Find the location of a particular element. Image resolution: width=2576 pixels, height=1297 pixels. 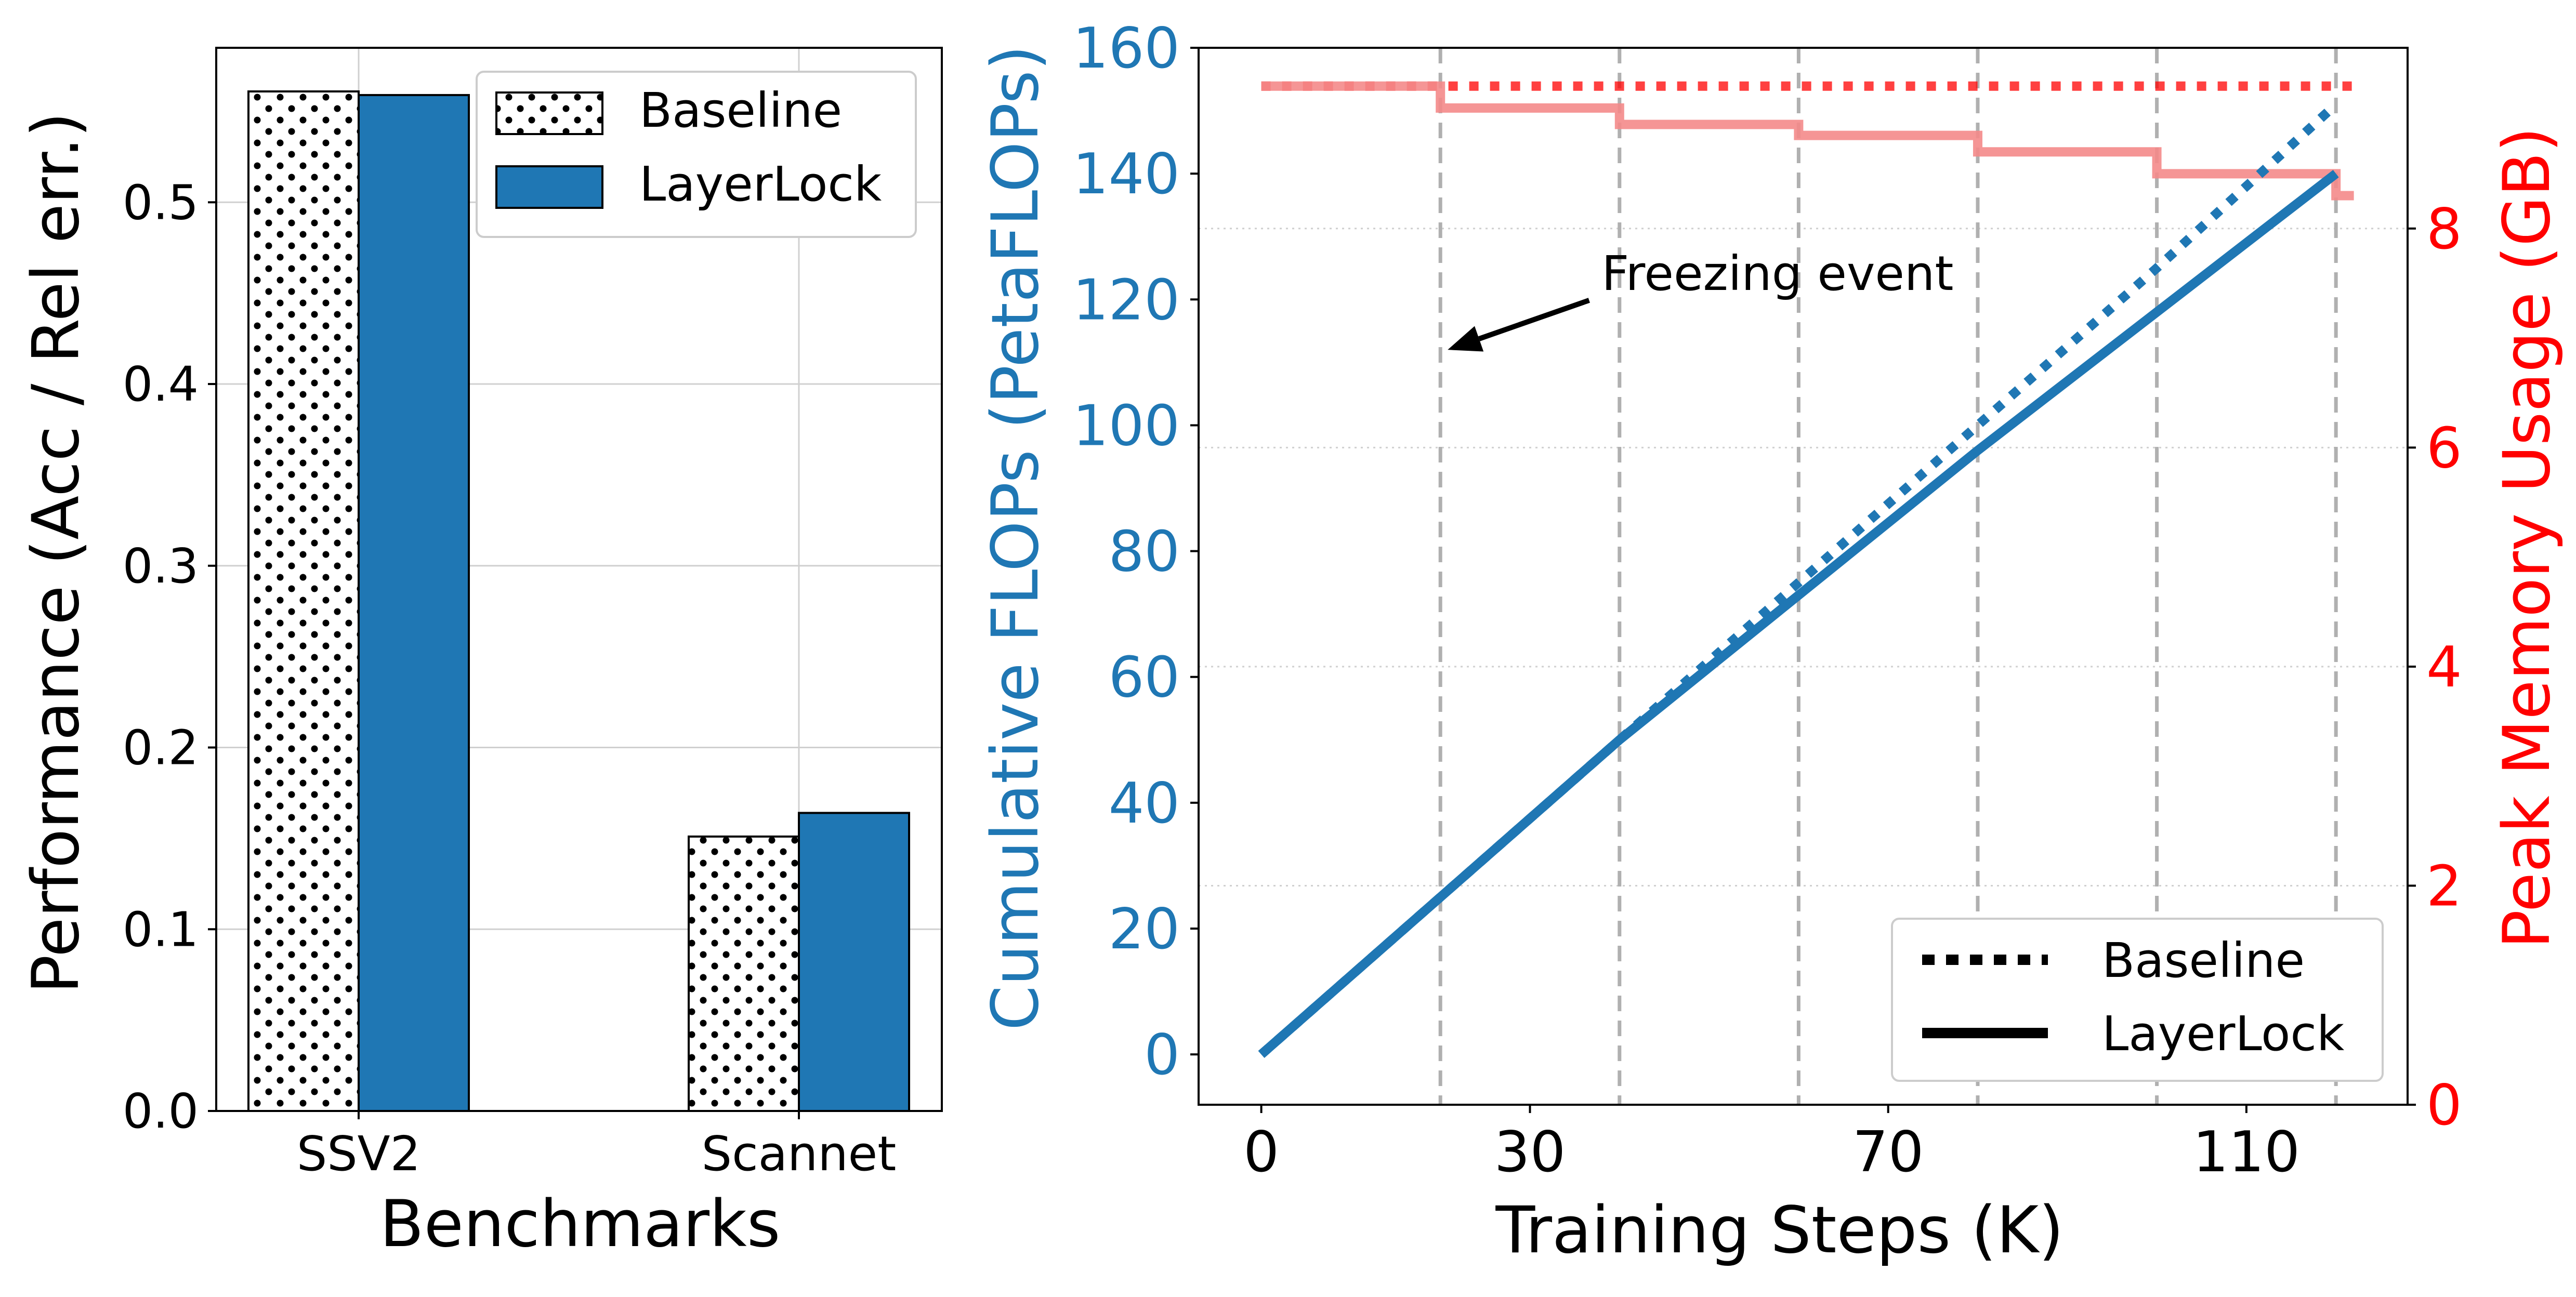

bar-legend-label-baseline: Baseline is located at coordinates (740, 110).